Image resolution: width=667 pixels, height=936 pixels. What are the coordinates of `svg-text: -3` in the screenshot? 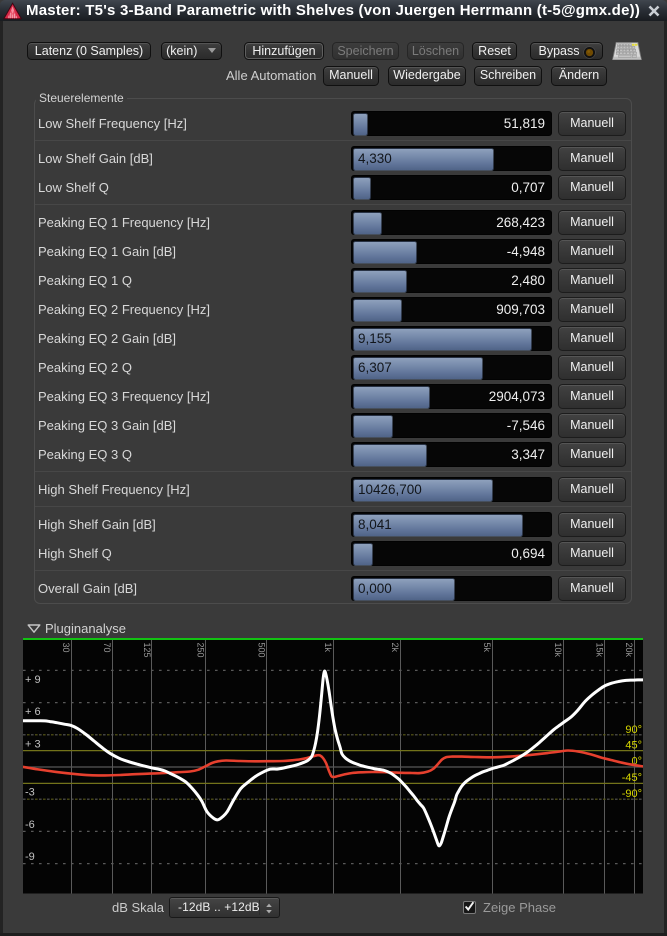 It's located at (30, 793).